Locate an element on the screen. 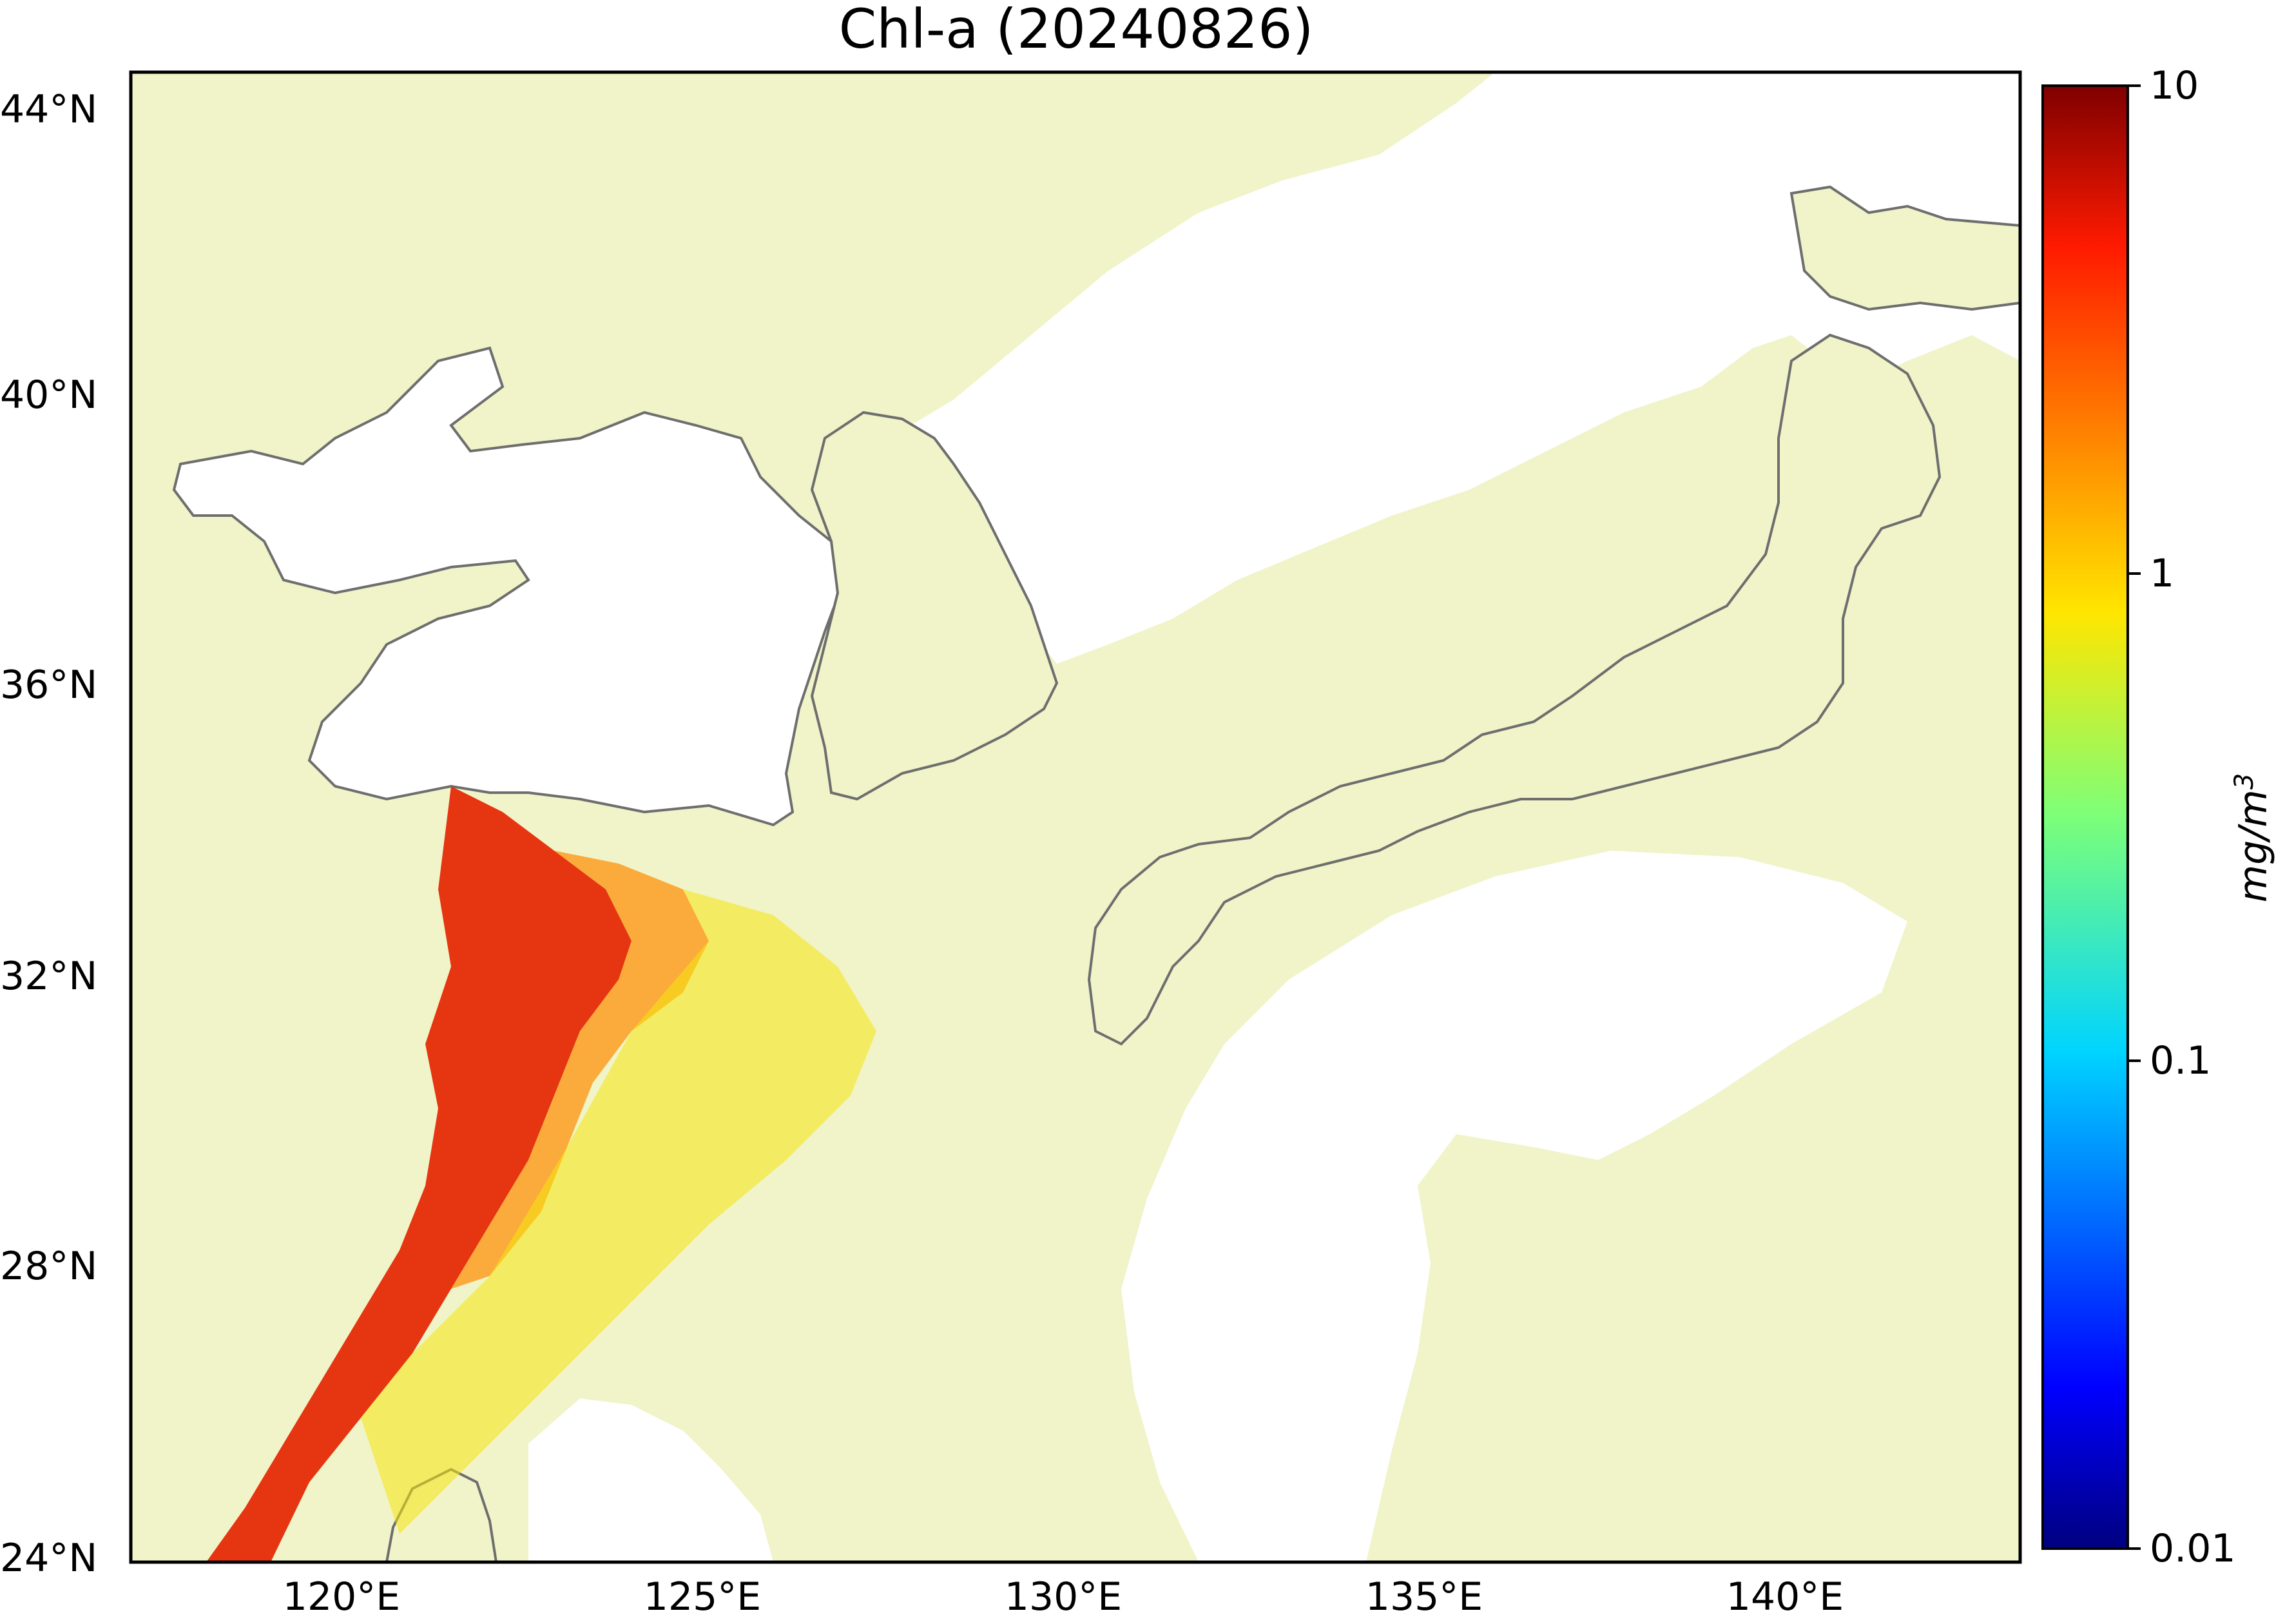 The width and height of the screenshot is (2285, 1624). lat-tick-32: 32°N is located at coordinates (49, 976).